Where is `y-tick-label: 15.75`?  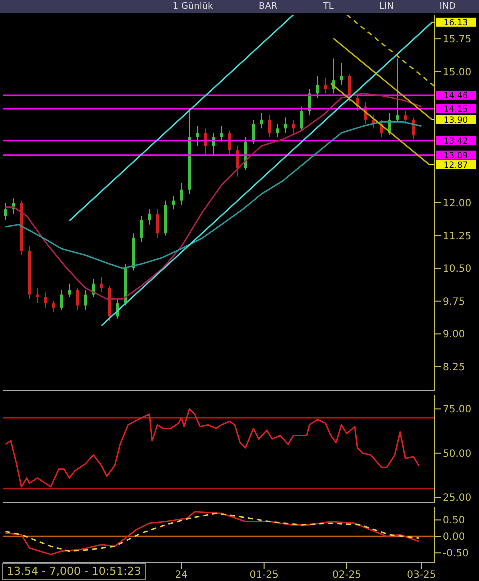
y-tick-label: 15.75 is located at coordinates (457, 40).